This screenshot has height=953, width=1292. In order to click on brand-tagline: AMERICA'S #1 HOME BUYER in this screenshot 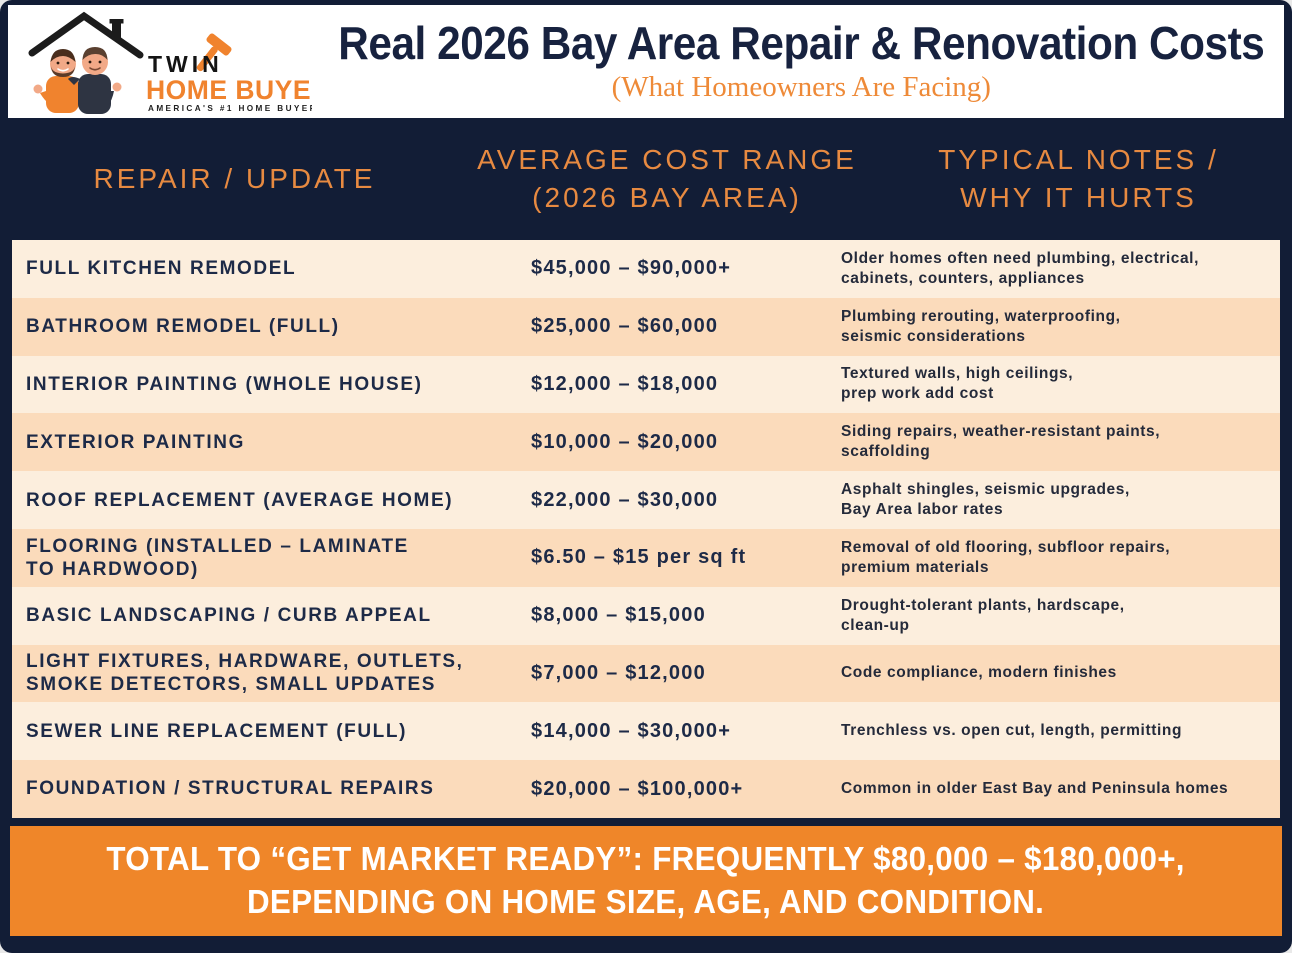, I will do `click(230, 108)`.